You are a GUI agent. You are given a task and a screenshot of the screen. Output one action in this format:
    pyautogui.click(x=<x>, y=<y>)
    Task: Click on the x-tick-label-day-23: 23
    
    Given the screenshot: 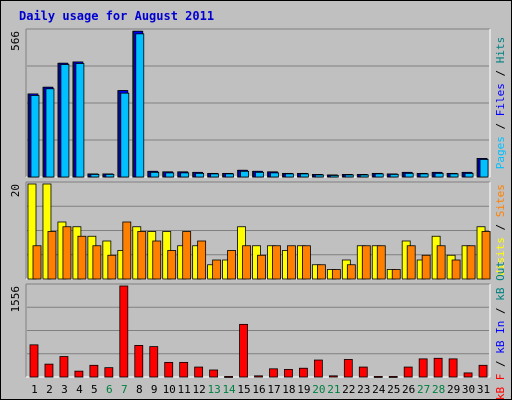 What is the action you would take?
    pyautogui.click(x=363, y=389)
    